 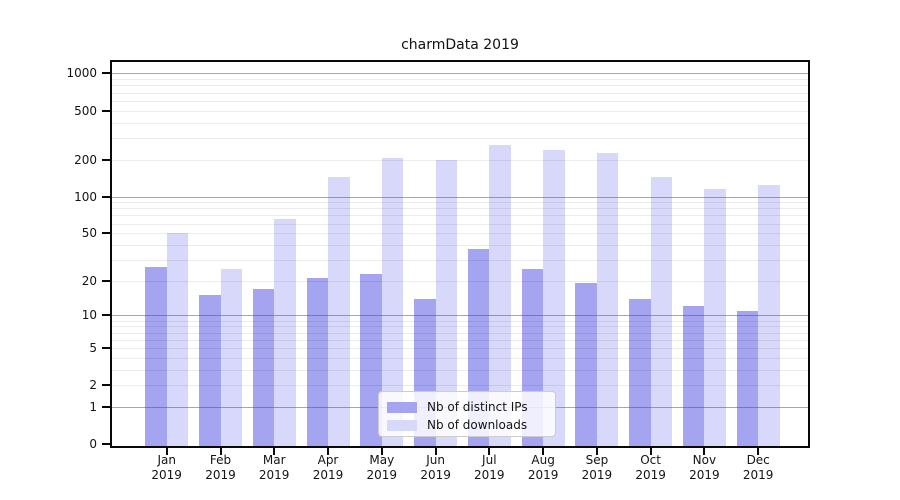 What do you see at coordinates (596, 451) in the screenshot?
I see `x-tick-sep` at bounding box center [596, 451].